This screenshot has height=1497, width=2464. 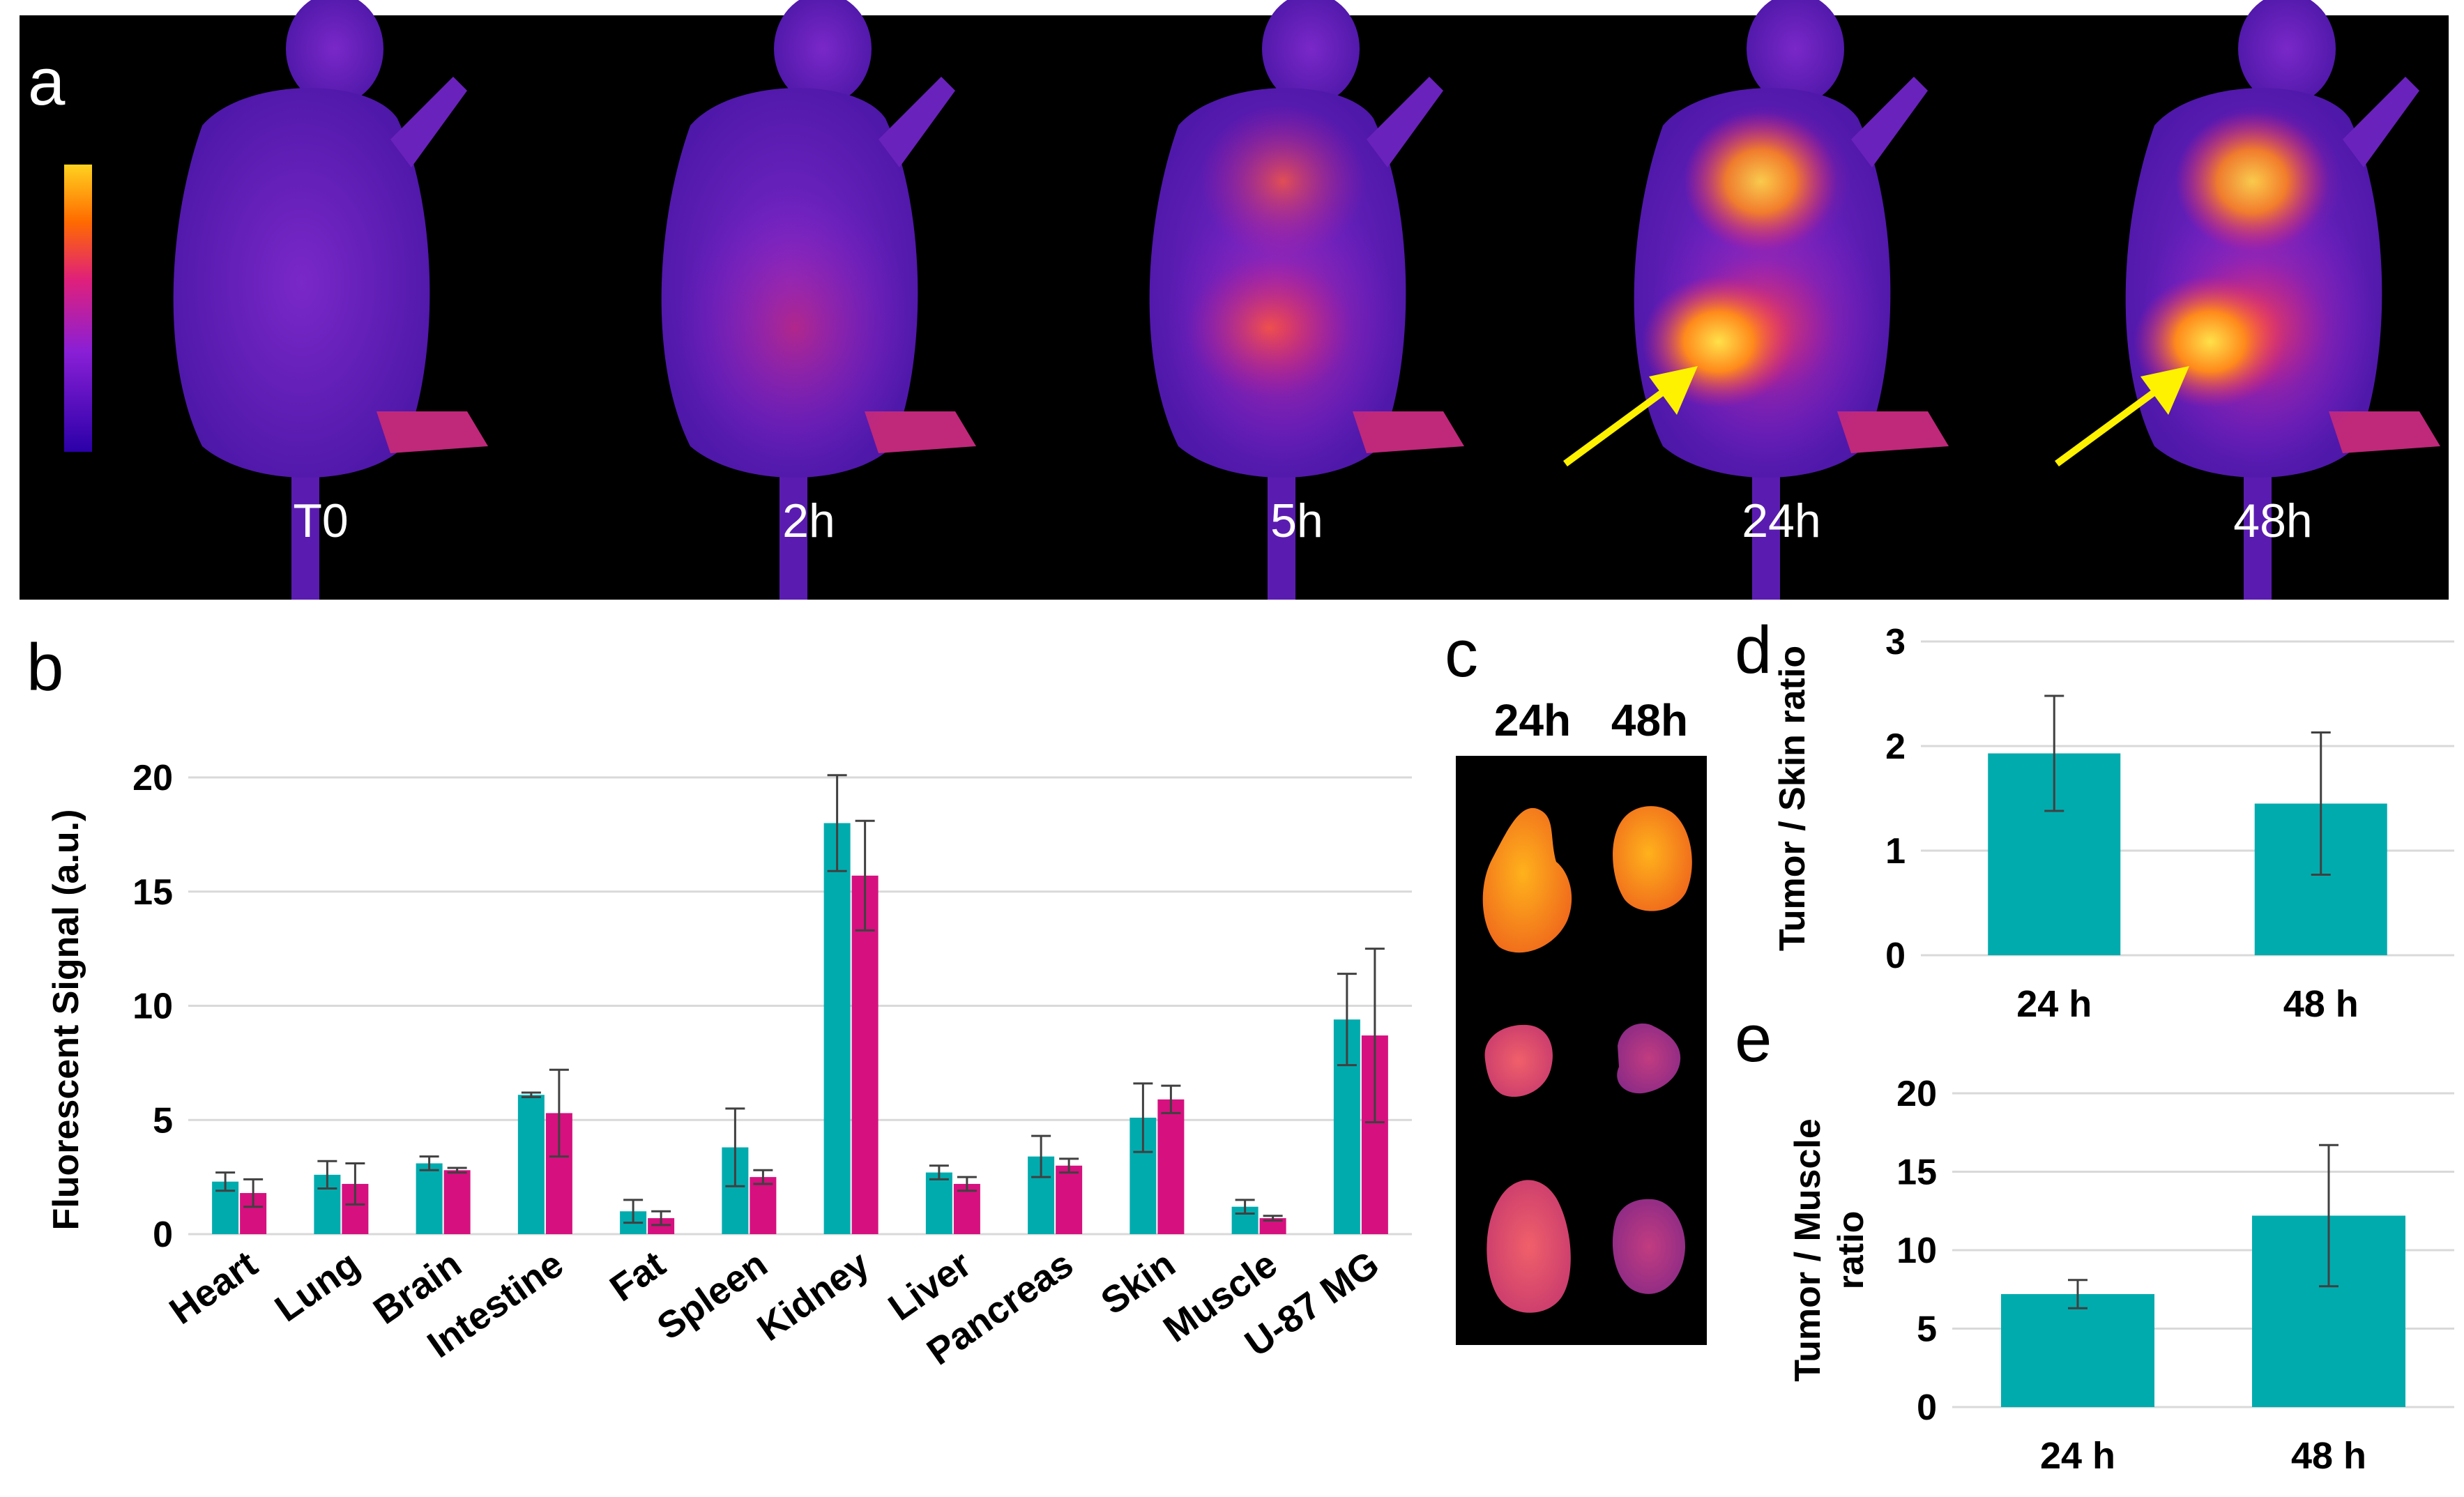 I want to click on mouse-5h, so click(x=1306, y=300).